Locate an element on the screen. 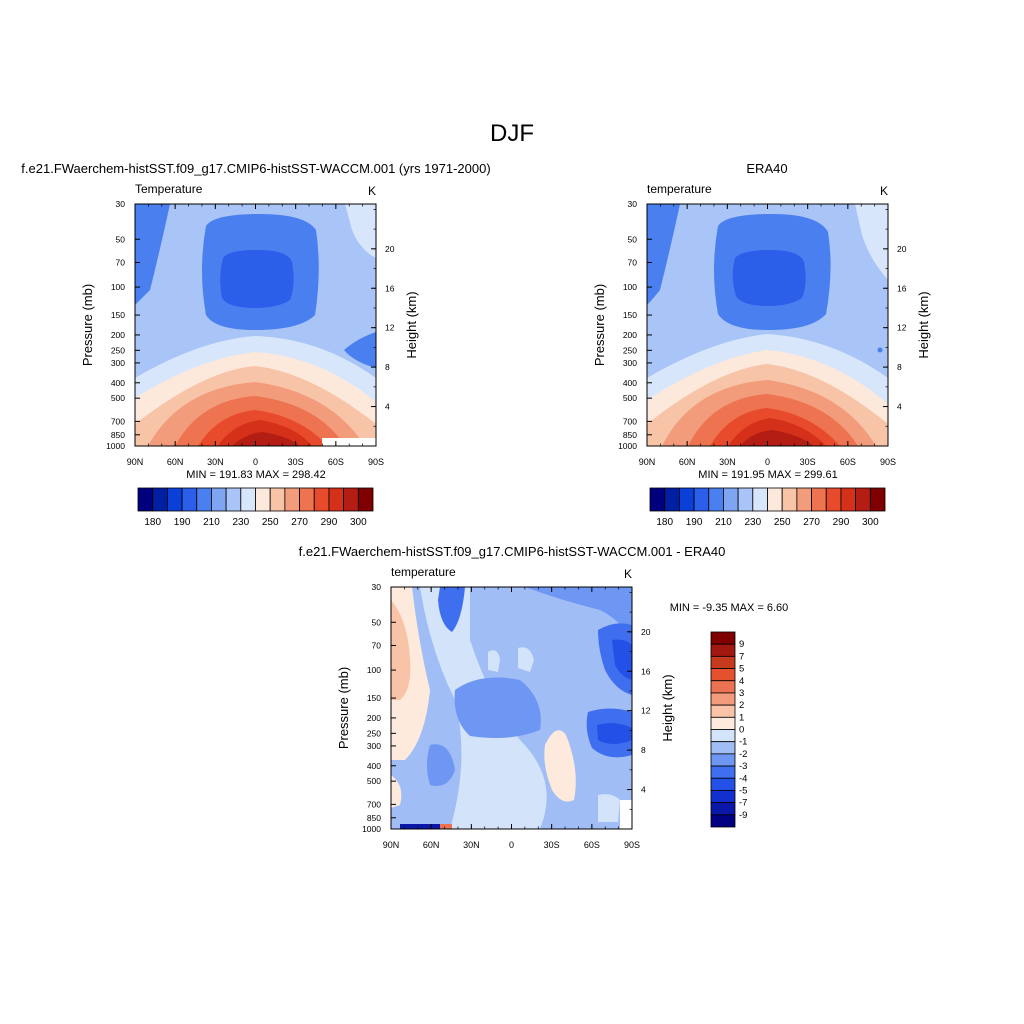  obs-band-230-east is located at coordinates (871, 242).